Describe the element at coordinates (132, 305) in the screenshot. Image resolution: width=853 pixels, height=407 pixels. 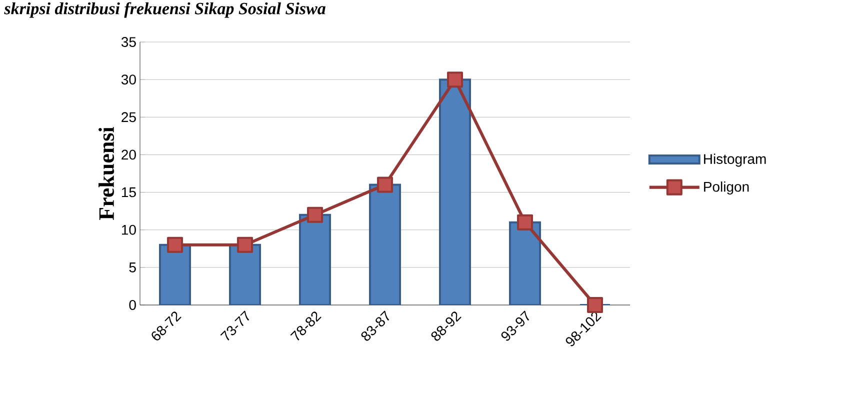
I see `y-tick-label: 0` at that location.